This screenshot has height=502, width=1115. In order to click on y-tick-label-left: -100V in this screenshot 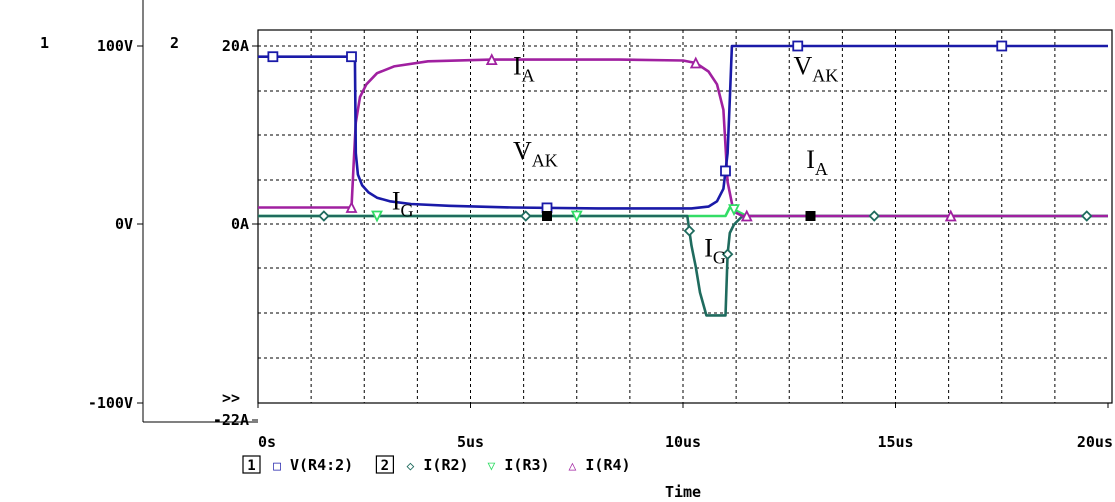, I will do `click(110, 403)`.